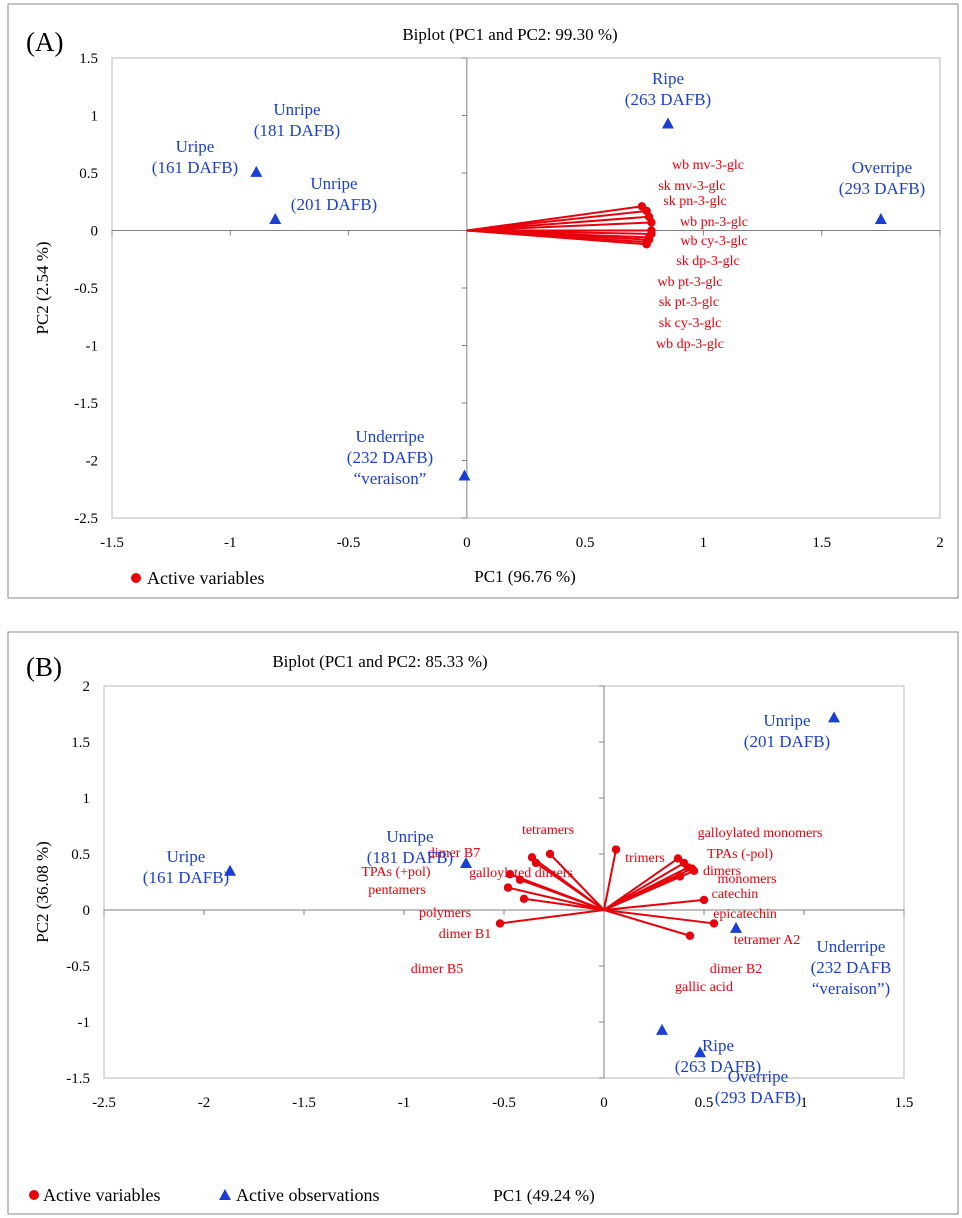  I want to click on panel-b-x-tick-label: -0.5, so click(504, 1103).